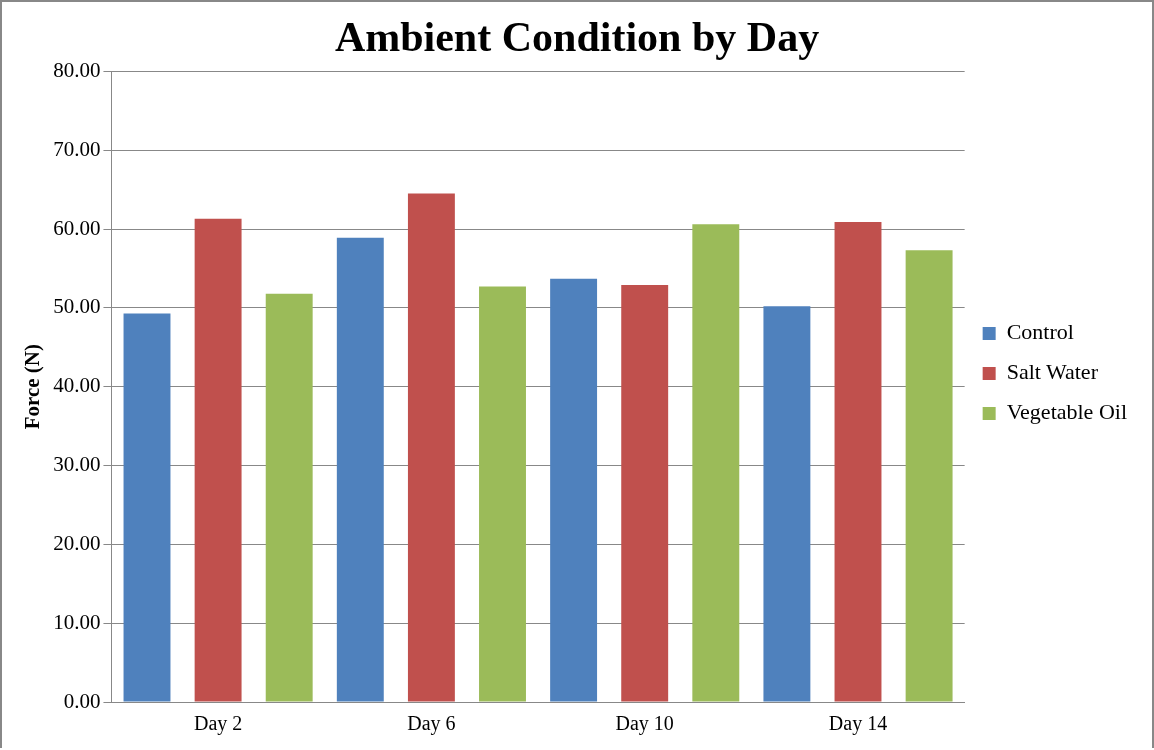 The image size is (1154, 750). Describe the element at coordinates (431, 724) in the screenshot. I see `x-tick-label: Day 6` at that location.